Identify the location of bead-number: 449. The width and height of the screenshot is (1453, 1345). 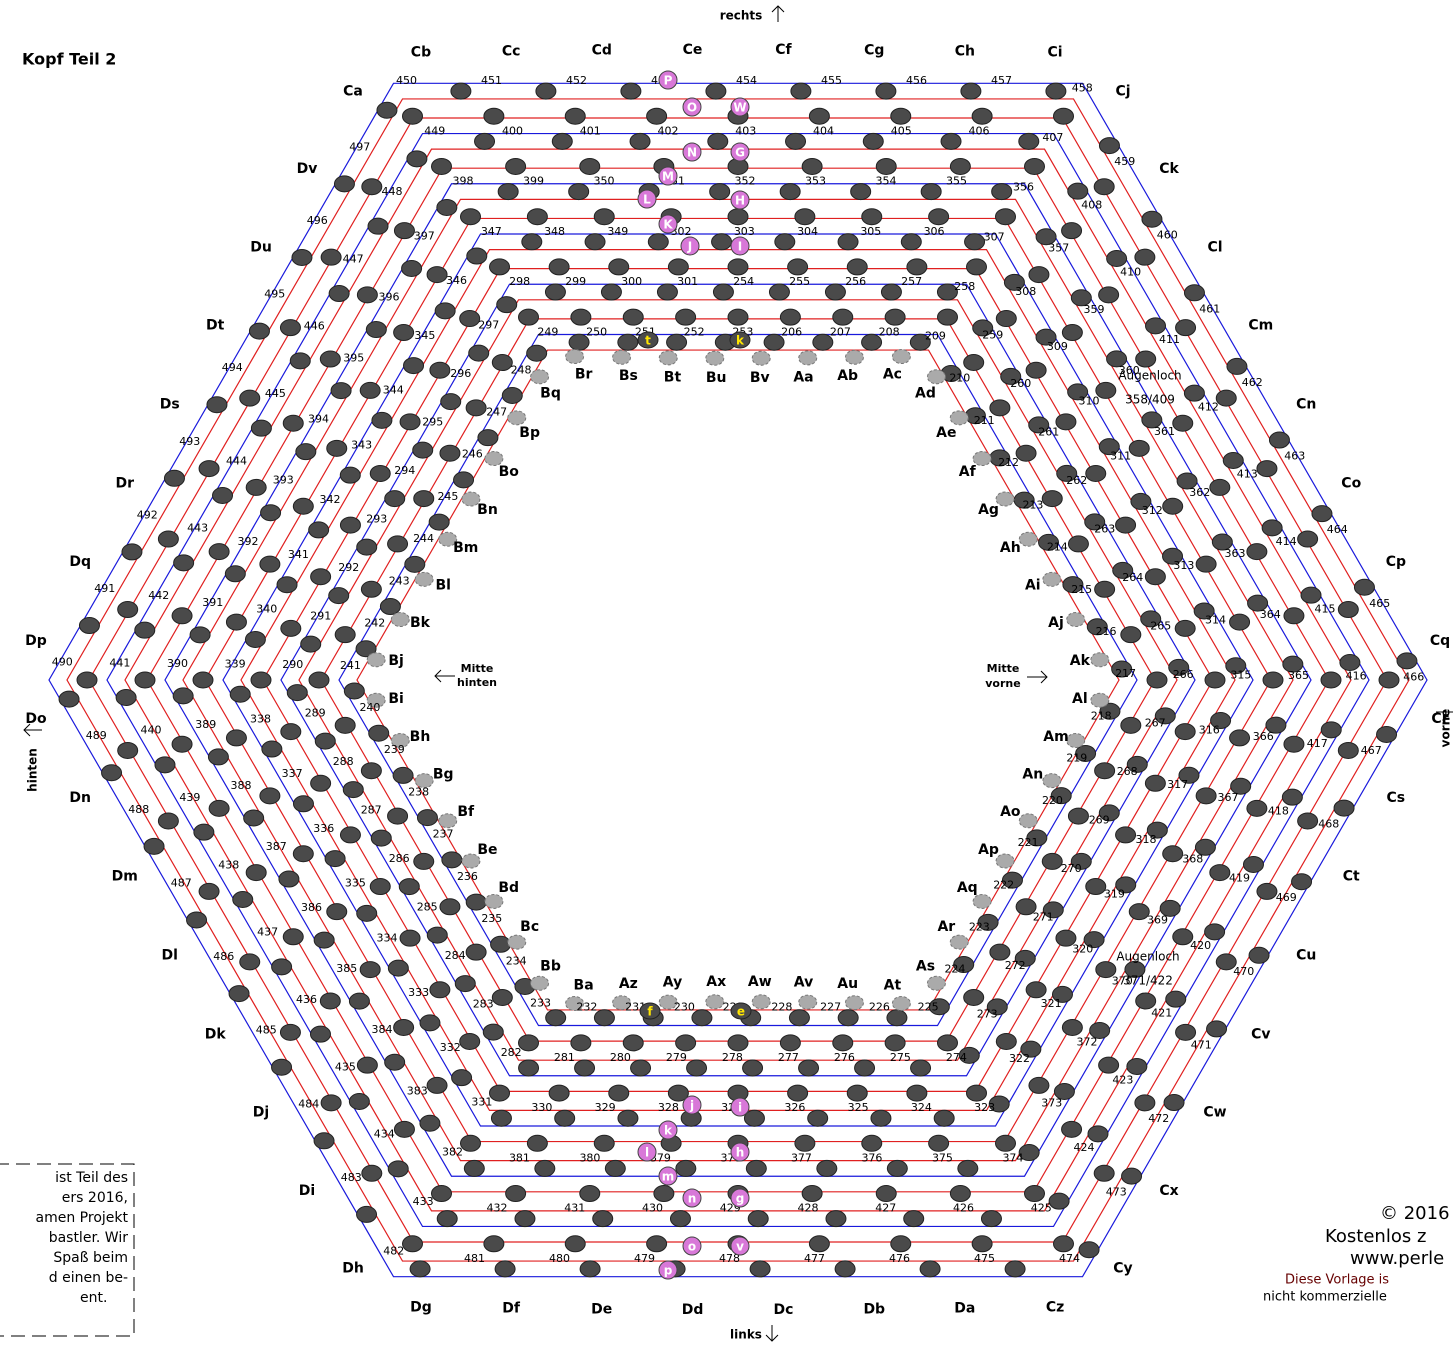
(434, 130).